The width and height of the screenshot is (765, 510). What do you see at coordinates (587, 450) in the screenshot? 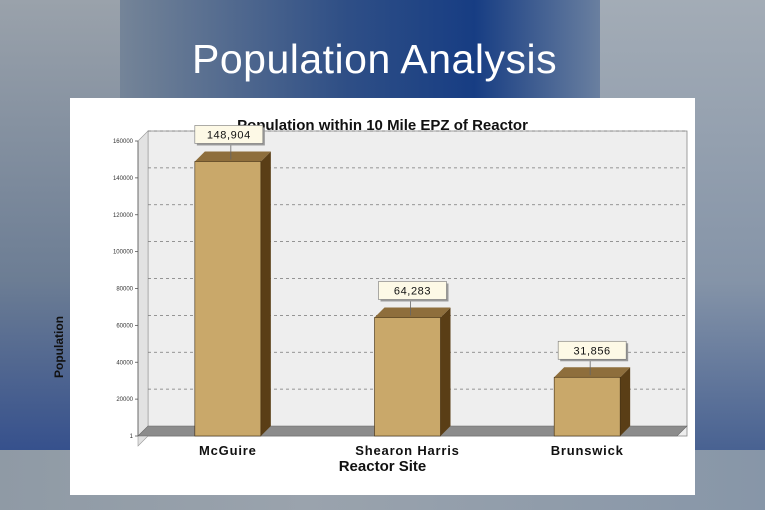
I see `category-label: Brunswick` at bounding box center [587, 450].